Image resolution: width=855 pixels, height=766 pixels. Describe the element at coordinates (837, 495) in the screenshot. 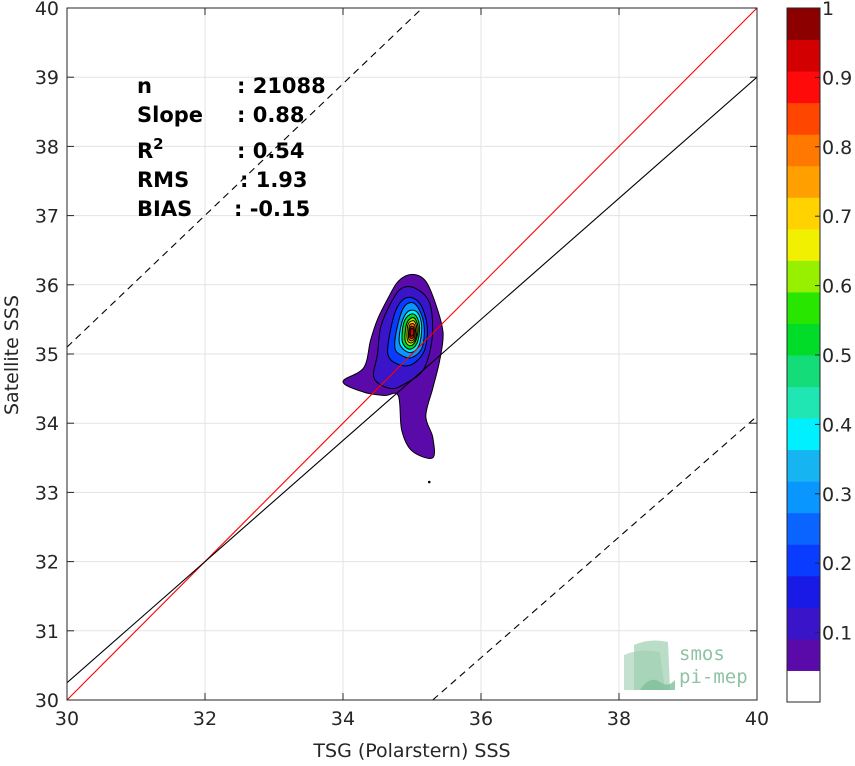

I see `colorbar-tick-label: 0.3` at that location.